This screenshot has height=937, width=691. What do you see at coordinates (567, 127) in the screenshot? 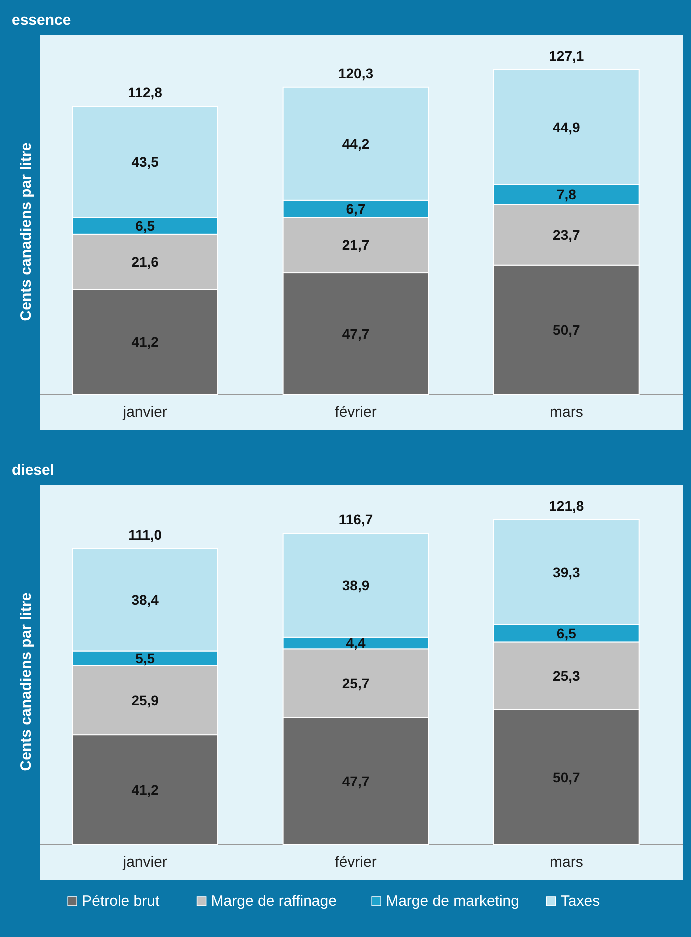
I see `data-label: 44,9` at bounding box center [567, 127].